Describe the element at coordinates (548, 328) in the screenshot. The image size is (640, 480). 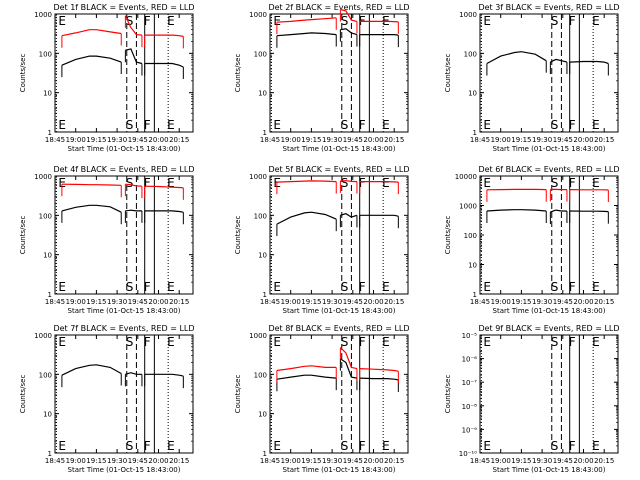
I see `panel-title: Det 9f BLACK = Events, RED = LLD` at that location.